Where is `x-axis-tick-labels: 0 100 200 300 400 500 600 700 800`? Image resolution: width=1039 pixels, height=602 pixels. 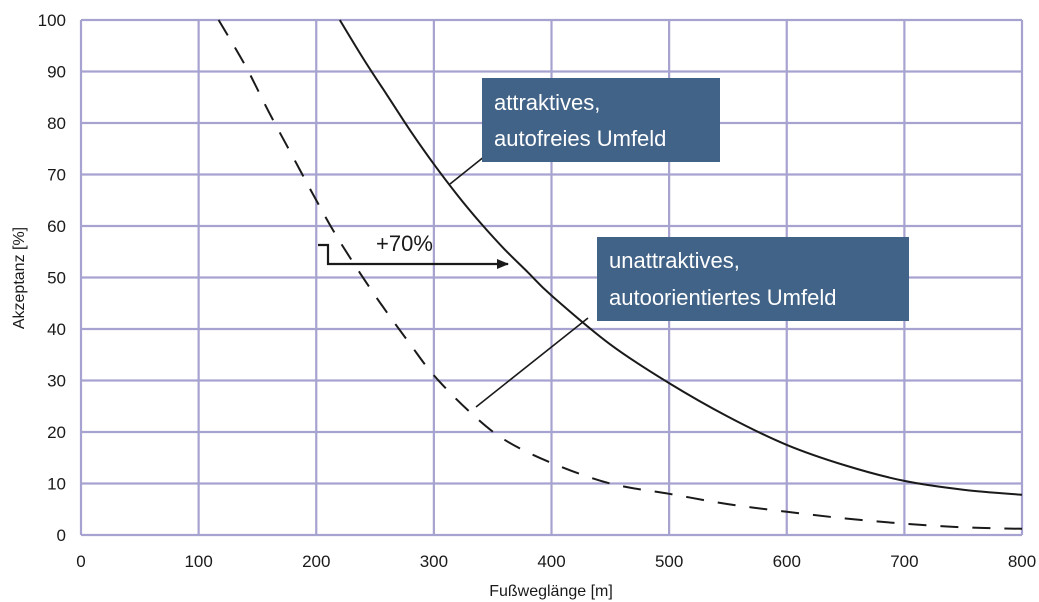 x-axis-tick-labels: 0 100 200 300 400 500 600 700 800 is located at coordinates (556, 561).